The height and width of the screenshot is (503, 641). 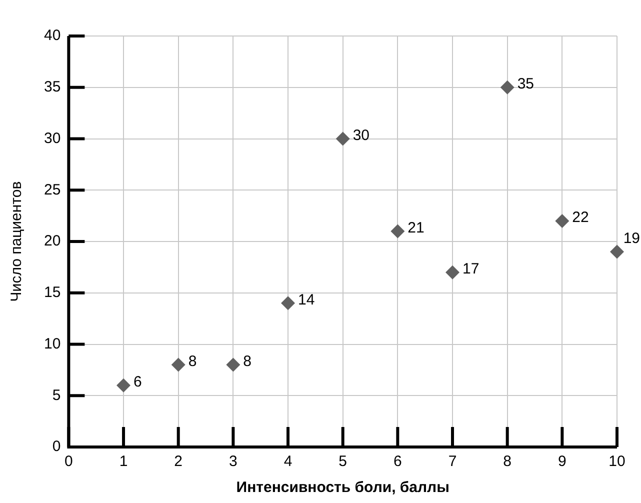 I want to click on data-label: 14, so click(x=306, y=299).